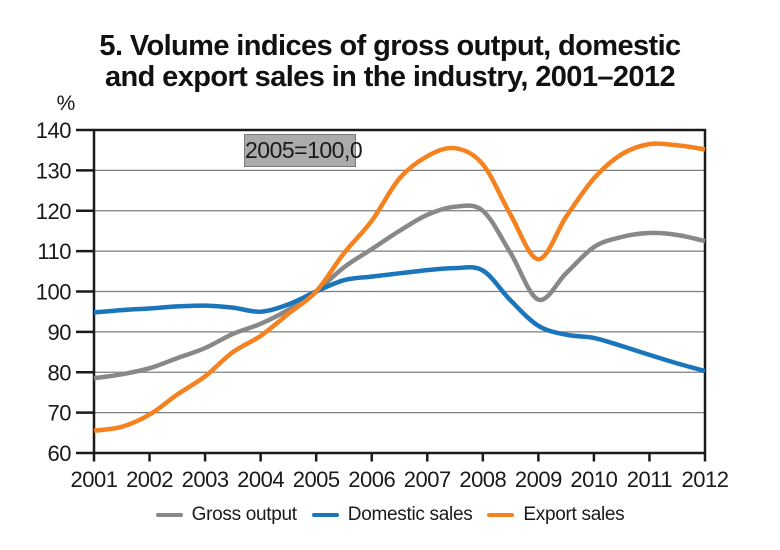 The image size is (780, 550). I want to click on y-tick-label: 80, so click(60, 372).